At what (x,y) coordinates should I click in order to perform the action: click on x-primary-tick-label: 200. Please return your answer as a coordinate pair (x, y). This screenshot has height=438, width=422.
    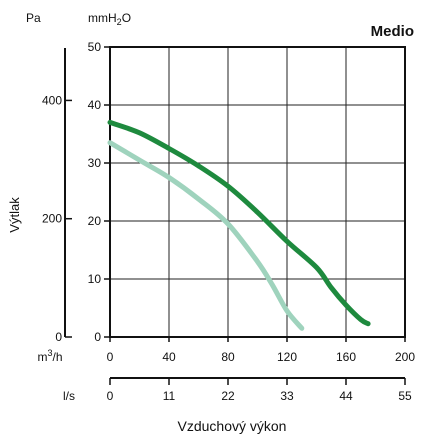
    Looking at the image, I should click on (405, 357).